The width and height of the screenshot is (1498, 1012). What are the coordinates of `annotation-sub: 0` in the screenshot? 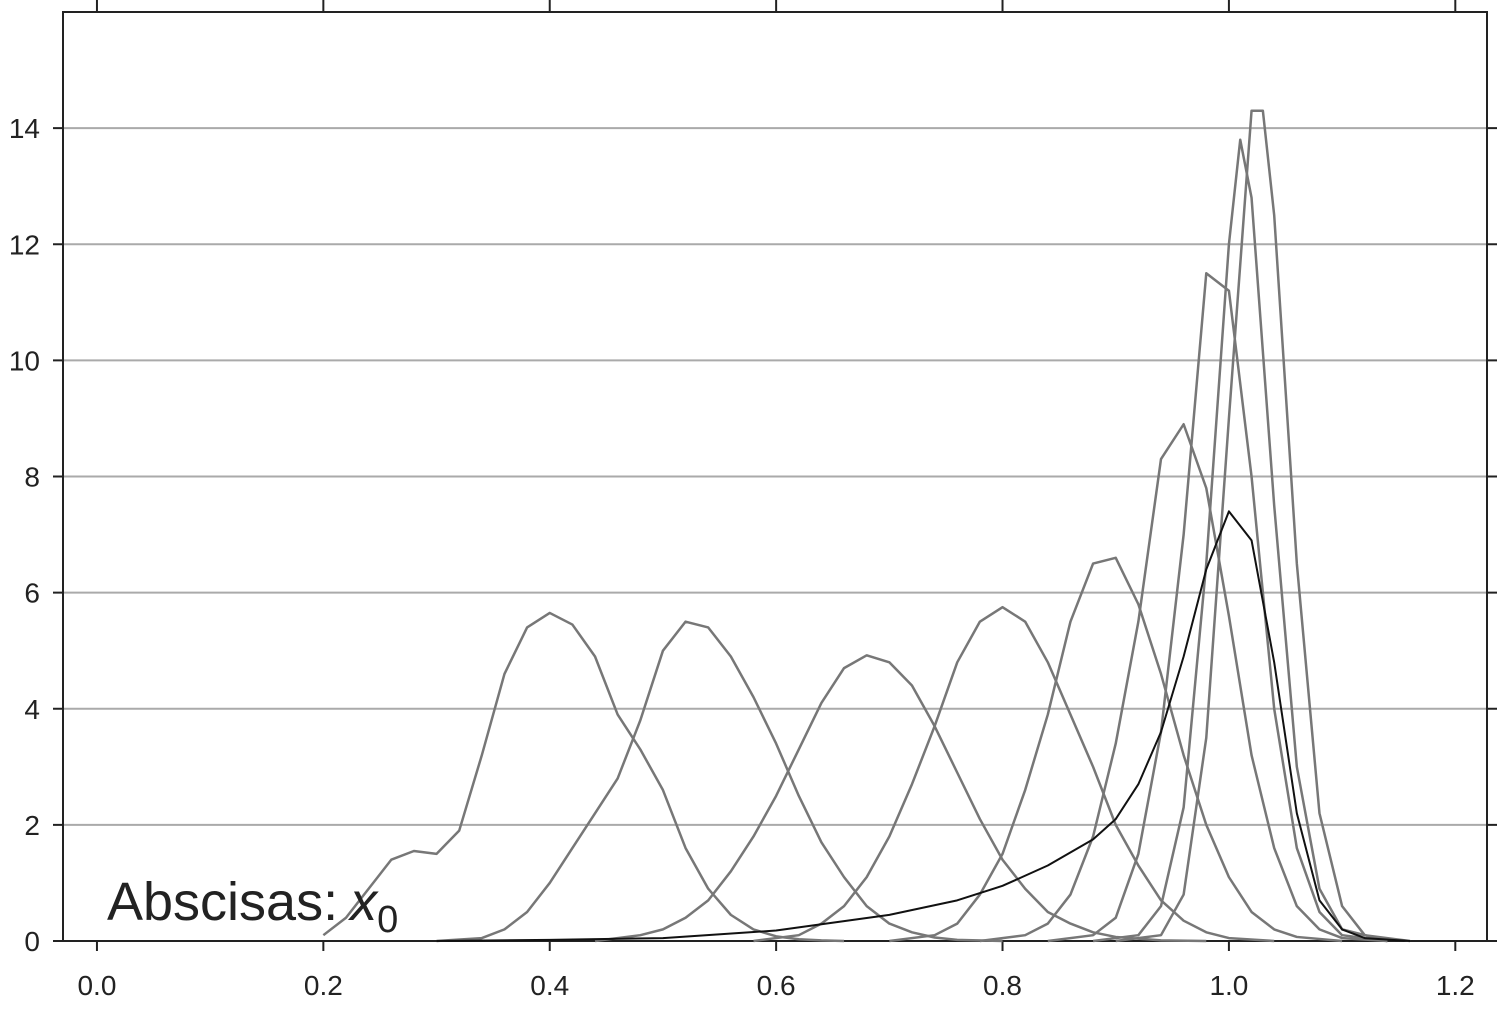 It's located at (387, 920).